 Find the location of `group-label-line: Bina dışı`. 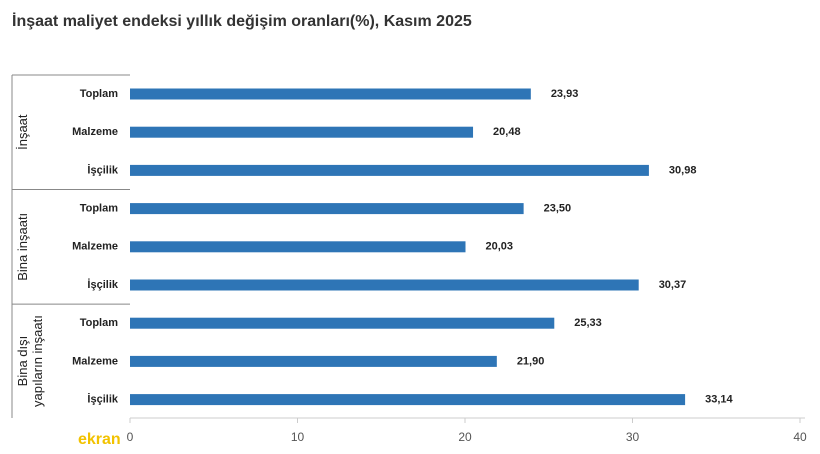

group-label-line: Bina dışı is located at coordinates (22, 361).